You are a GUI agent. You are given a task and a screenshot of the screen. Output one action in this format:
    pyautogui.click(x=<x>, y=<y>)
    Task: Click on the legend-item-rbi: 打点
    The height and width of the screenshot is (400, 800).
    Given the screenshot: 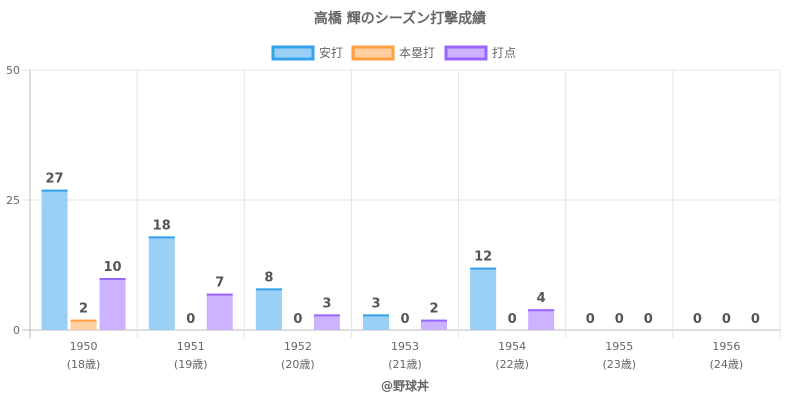 What is the action you would take?
    pyautogui.click(x=480, y=53)
    